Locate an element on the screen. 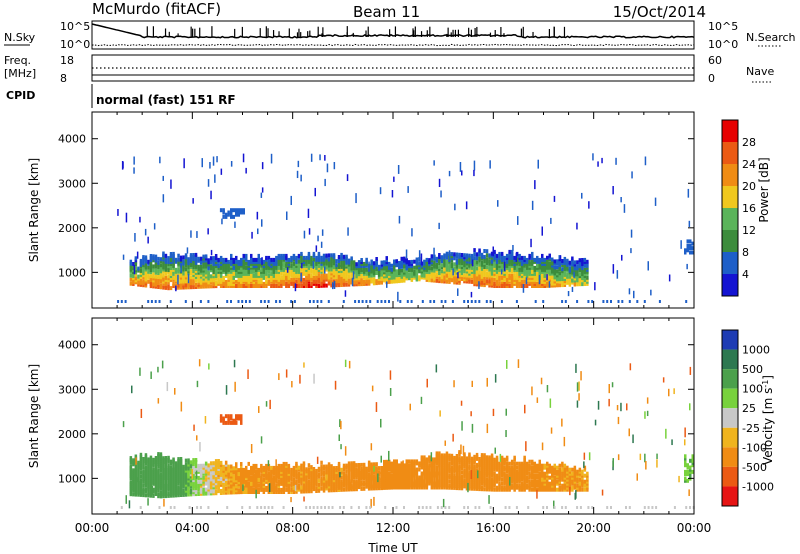 The image size is (800, 554). power-patch-cell is located at coordinates (685, 252).